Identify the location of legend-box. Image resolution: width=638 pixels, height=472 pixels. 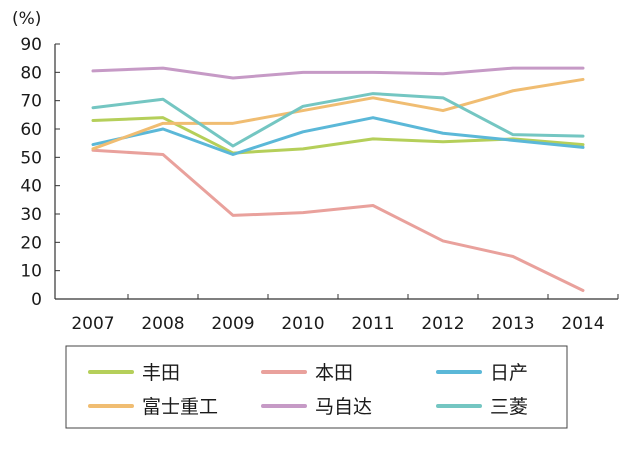
(316, 387).